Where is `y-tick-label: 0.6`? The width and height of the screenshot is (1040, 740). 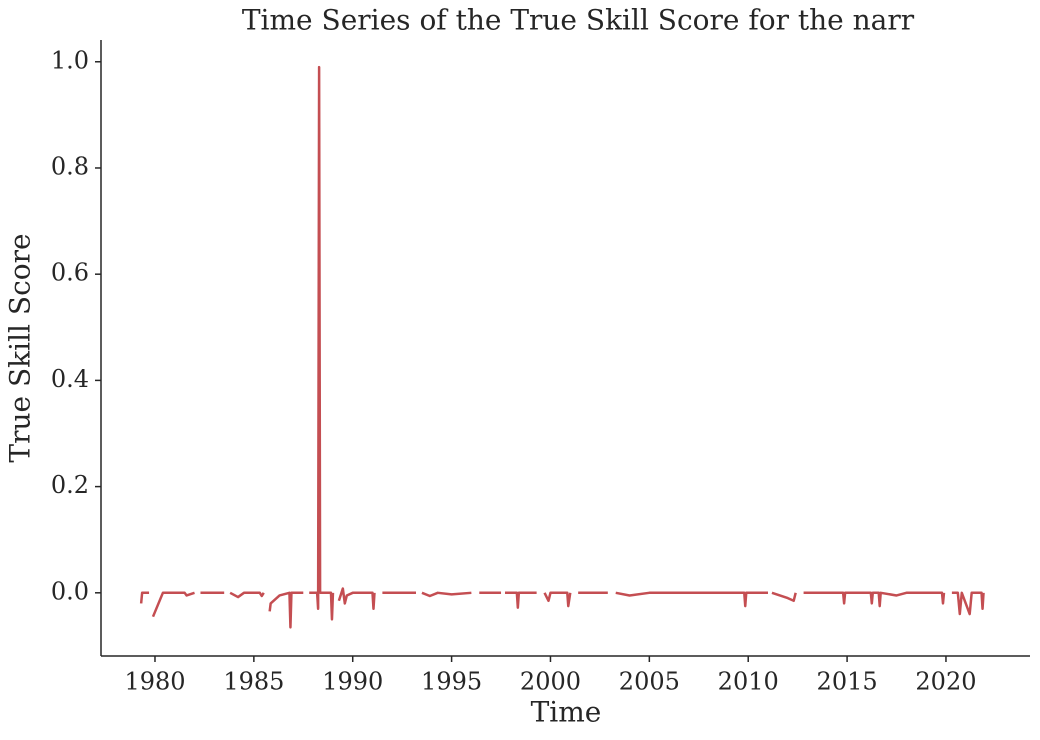 y-tick-label: 0.6 is located at coordinates (70, 273).